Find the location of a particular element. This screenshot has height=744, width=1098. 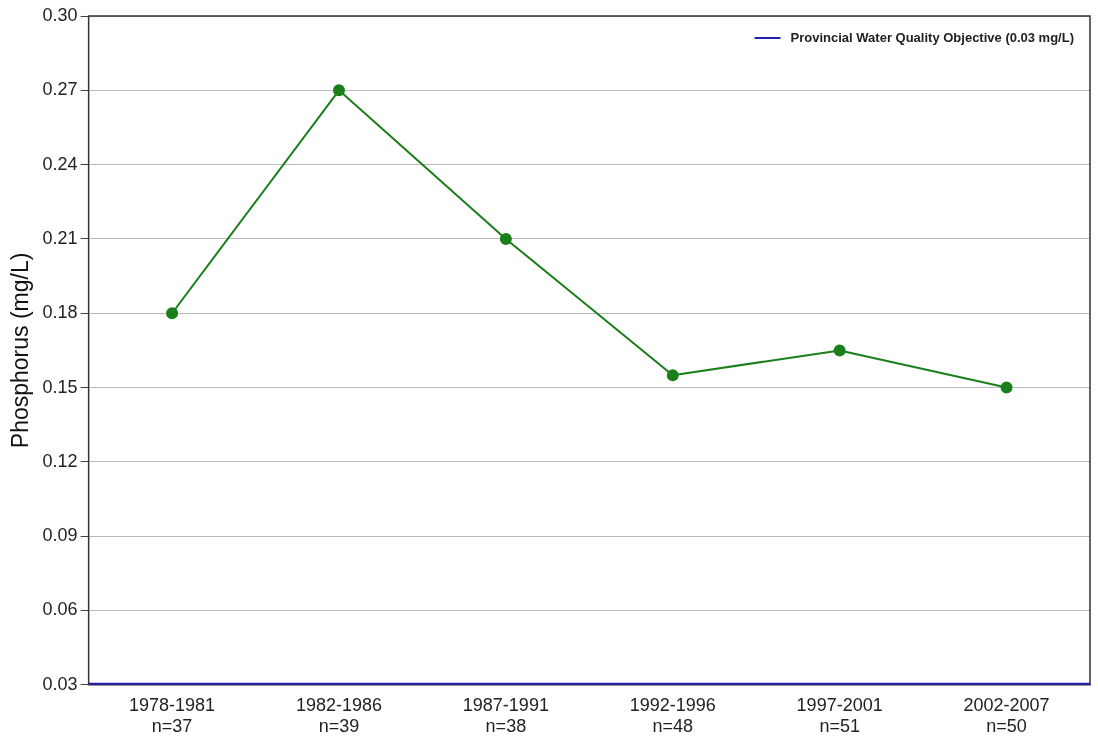

y-tick-label: 0.09 is located at coordinates (60, 535).